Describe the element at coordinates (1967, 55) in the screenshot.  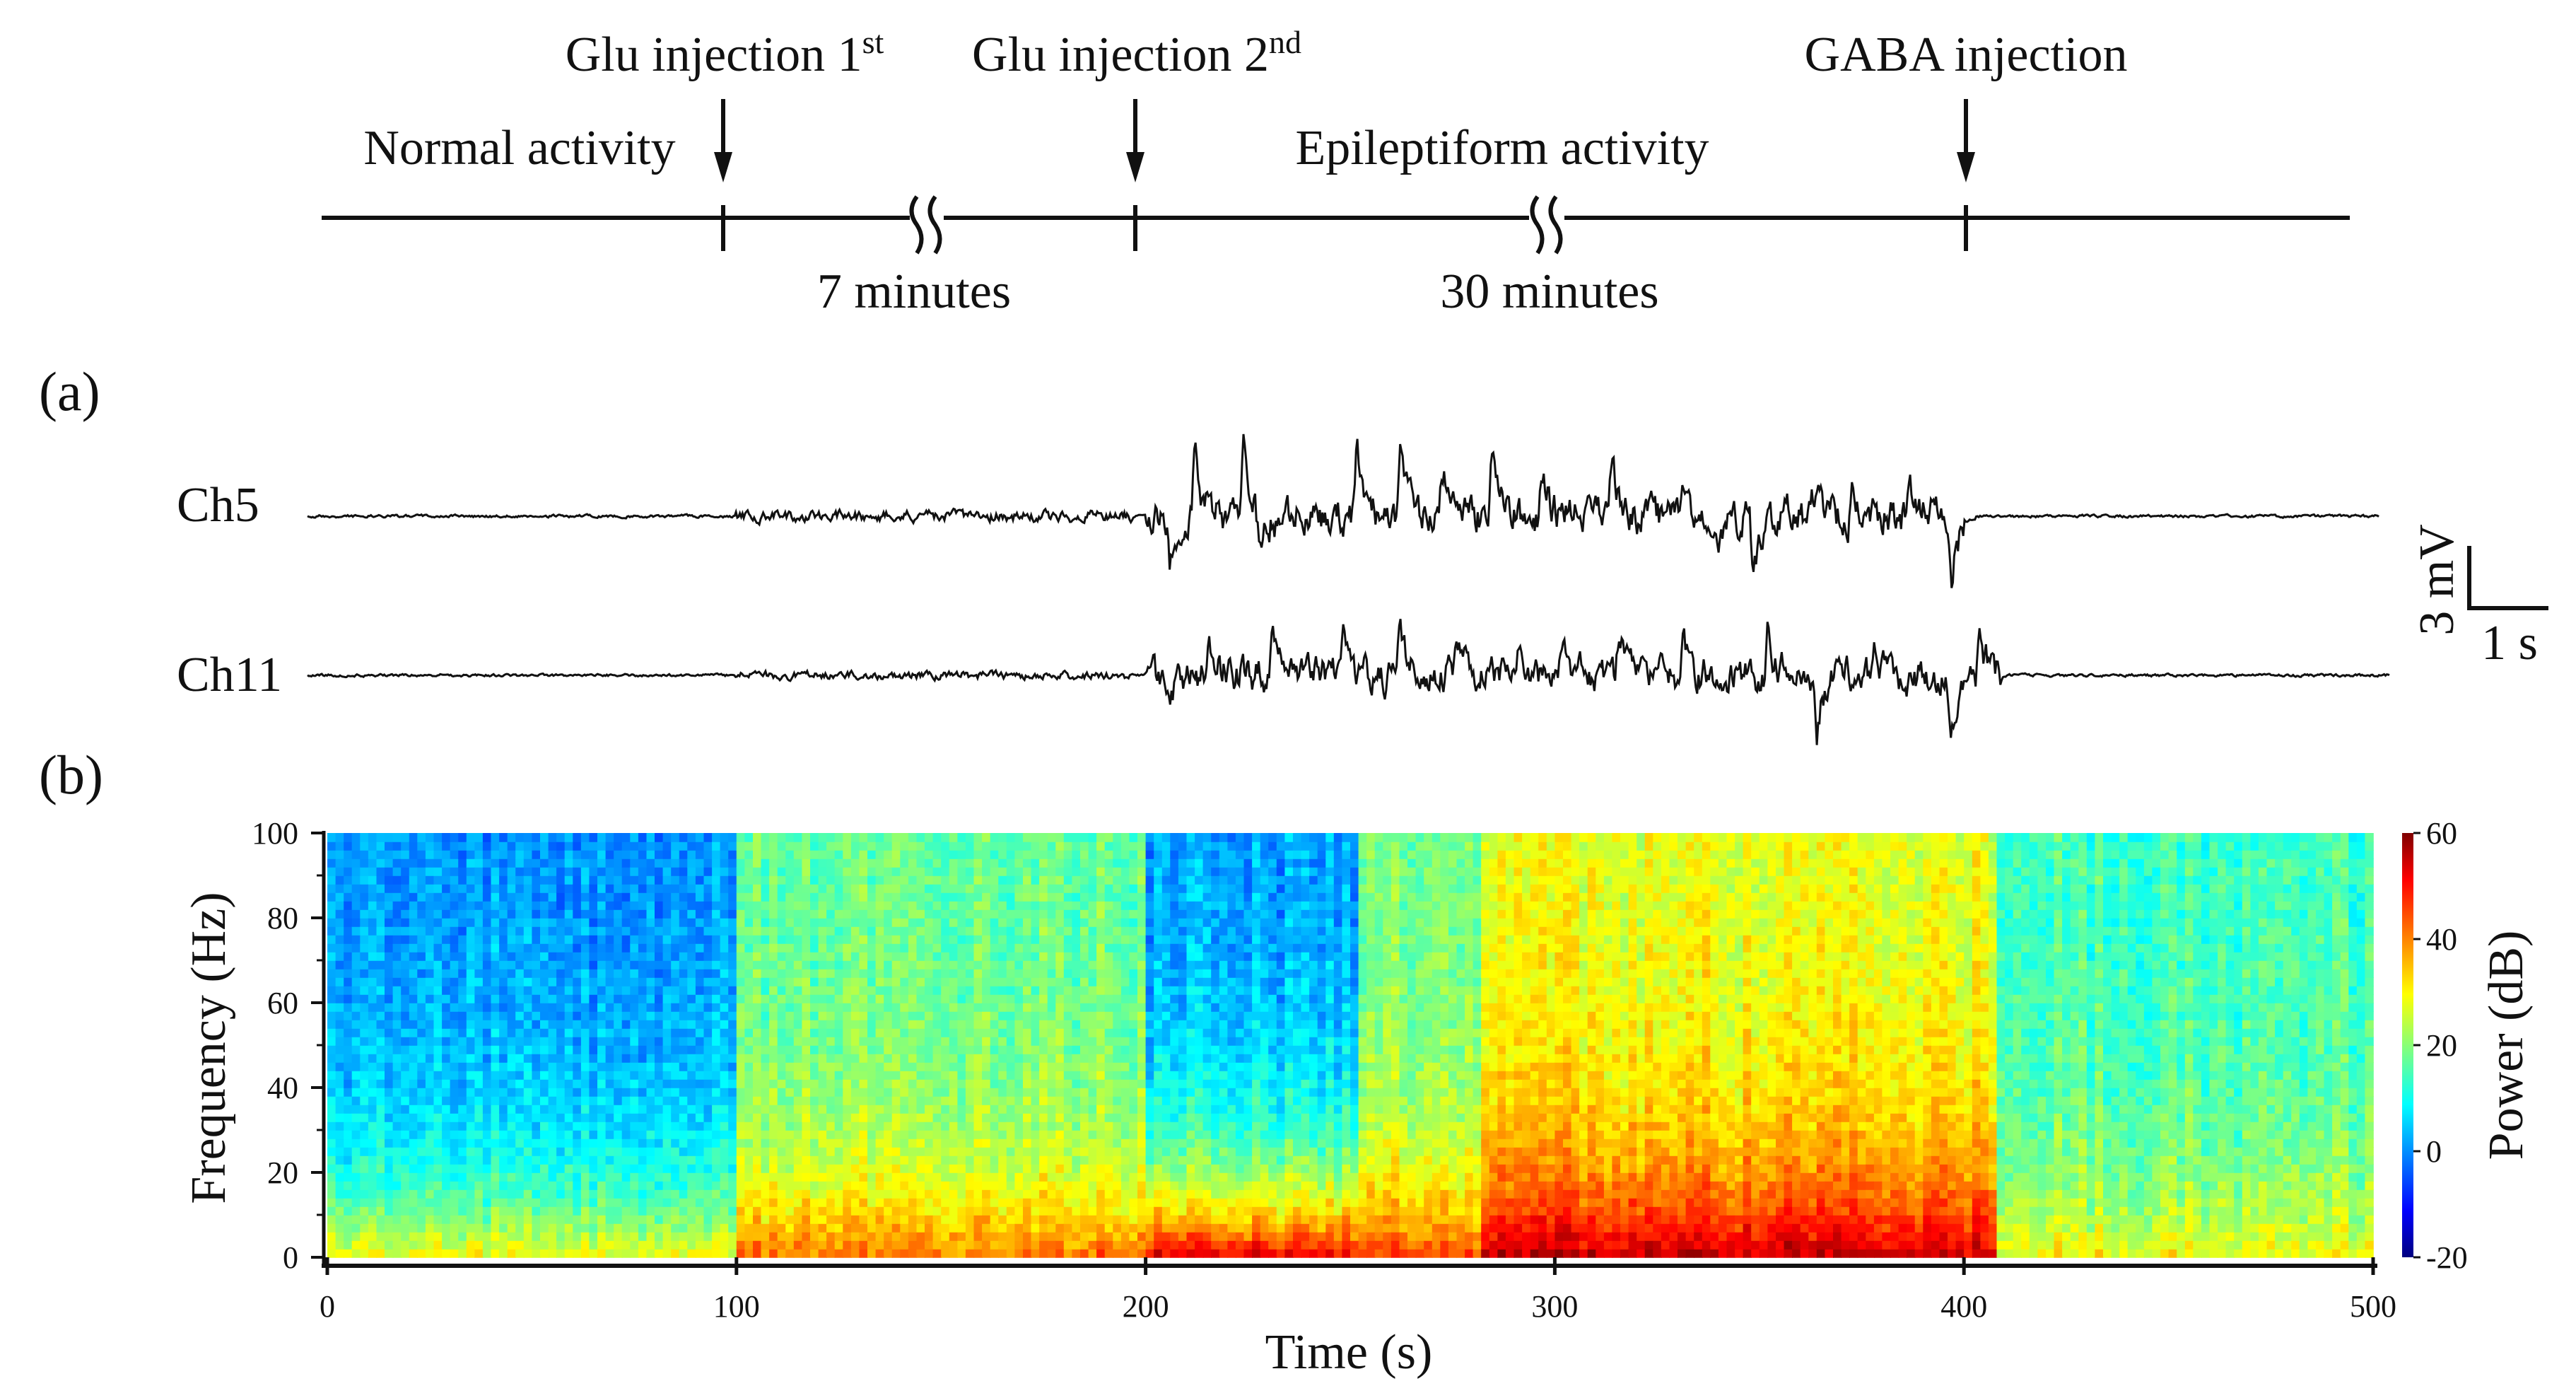
I see `gaba-injection-label: GABA injection` at that location.